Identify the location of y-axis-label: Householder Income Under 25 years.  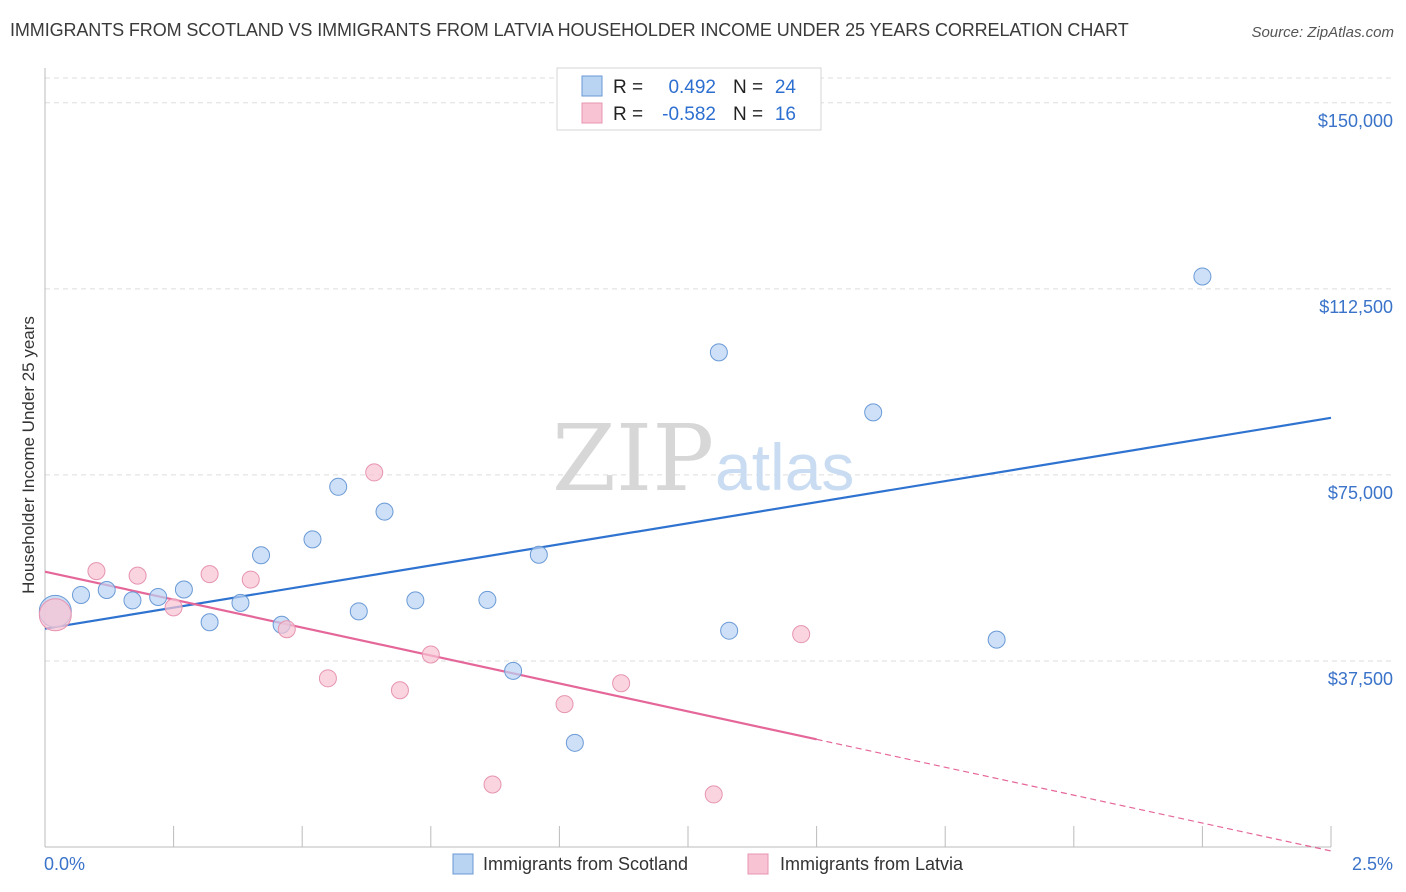
(28, 455).